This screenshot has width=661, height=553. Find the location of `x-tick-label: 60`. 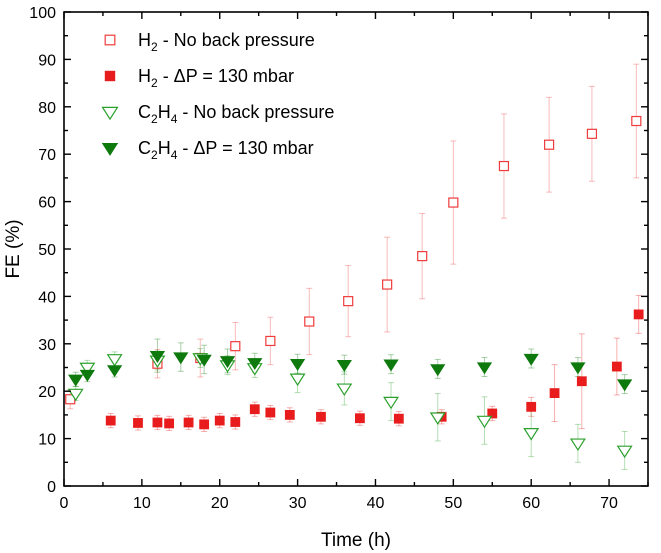

x-tick-label: 60 is located at coordinates (531, 503).